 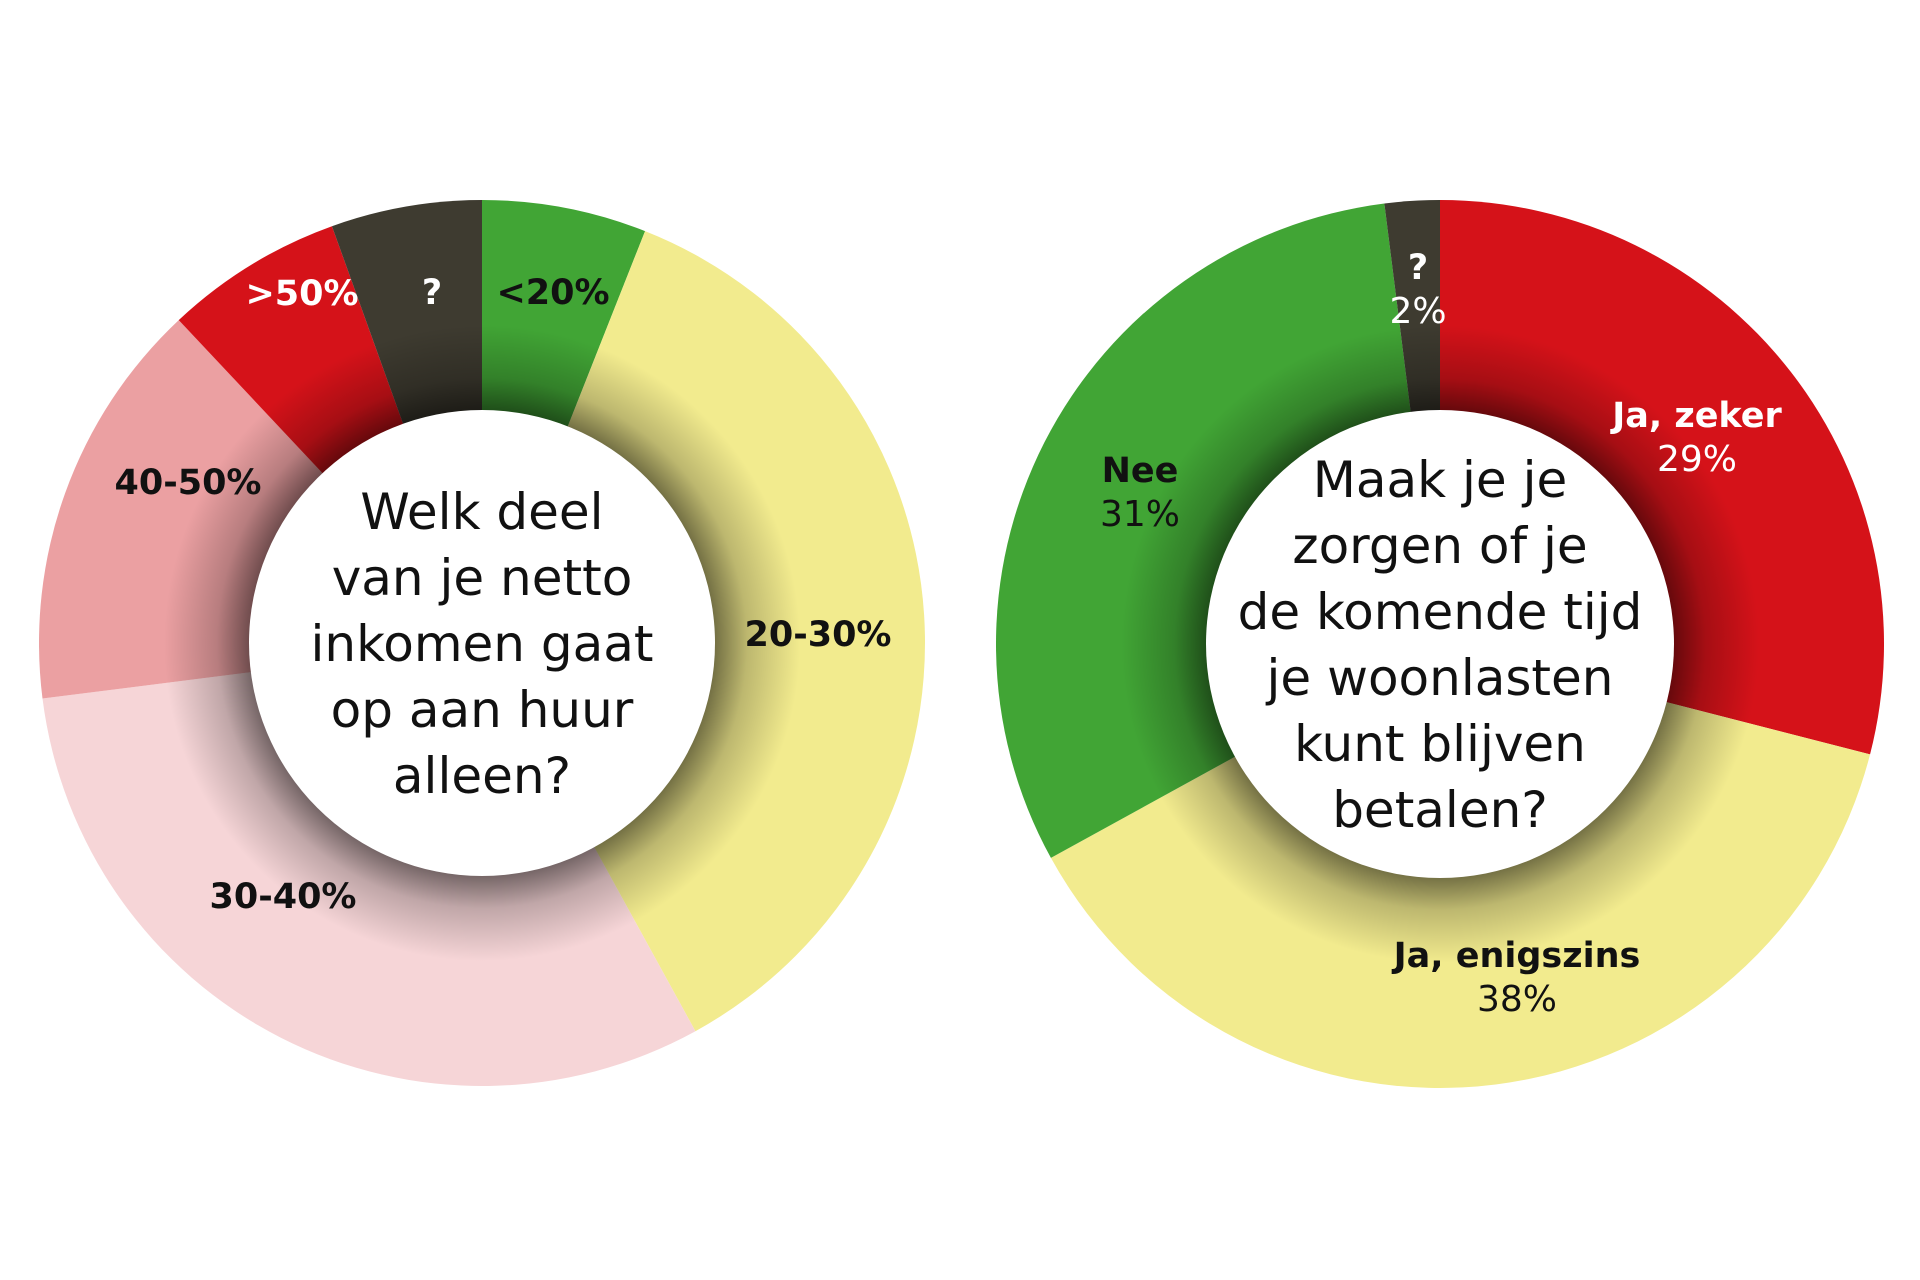 I want to click on center-question-line: van je netto, so click(x=482, y=578).